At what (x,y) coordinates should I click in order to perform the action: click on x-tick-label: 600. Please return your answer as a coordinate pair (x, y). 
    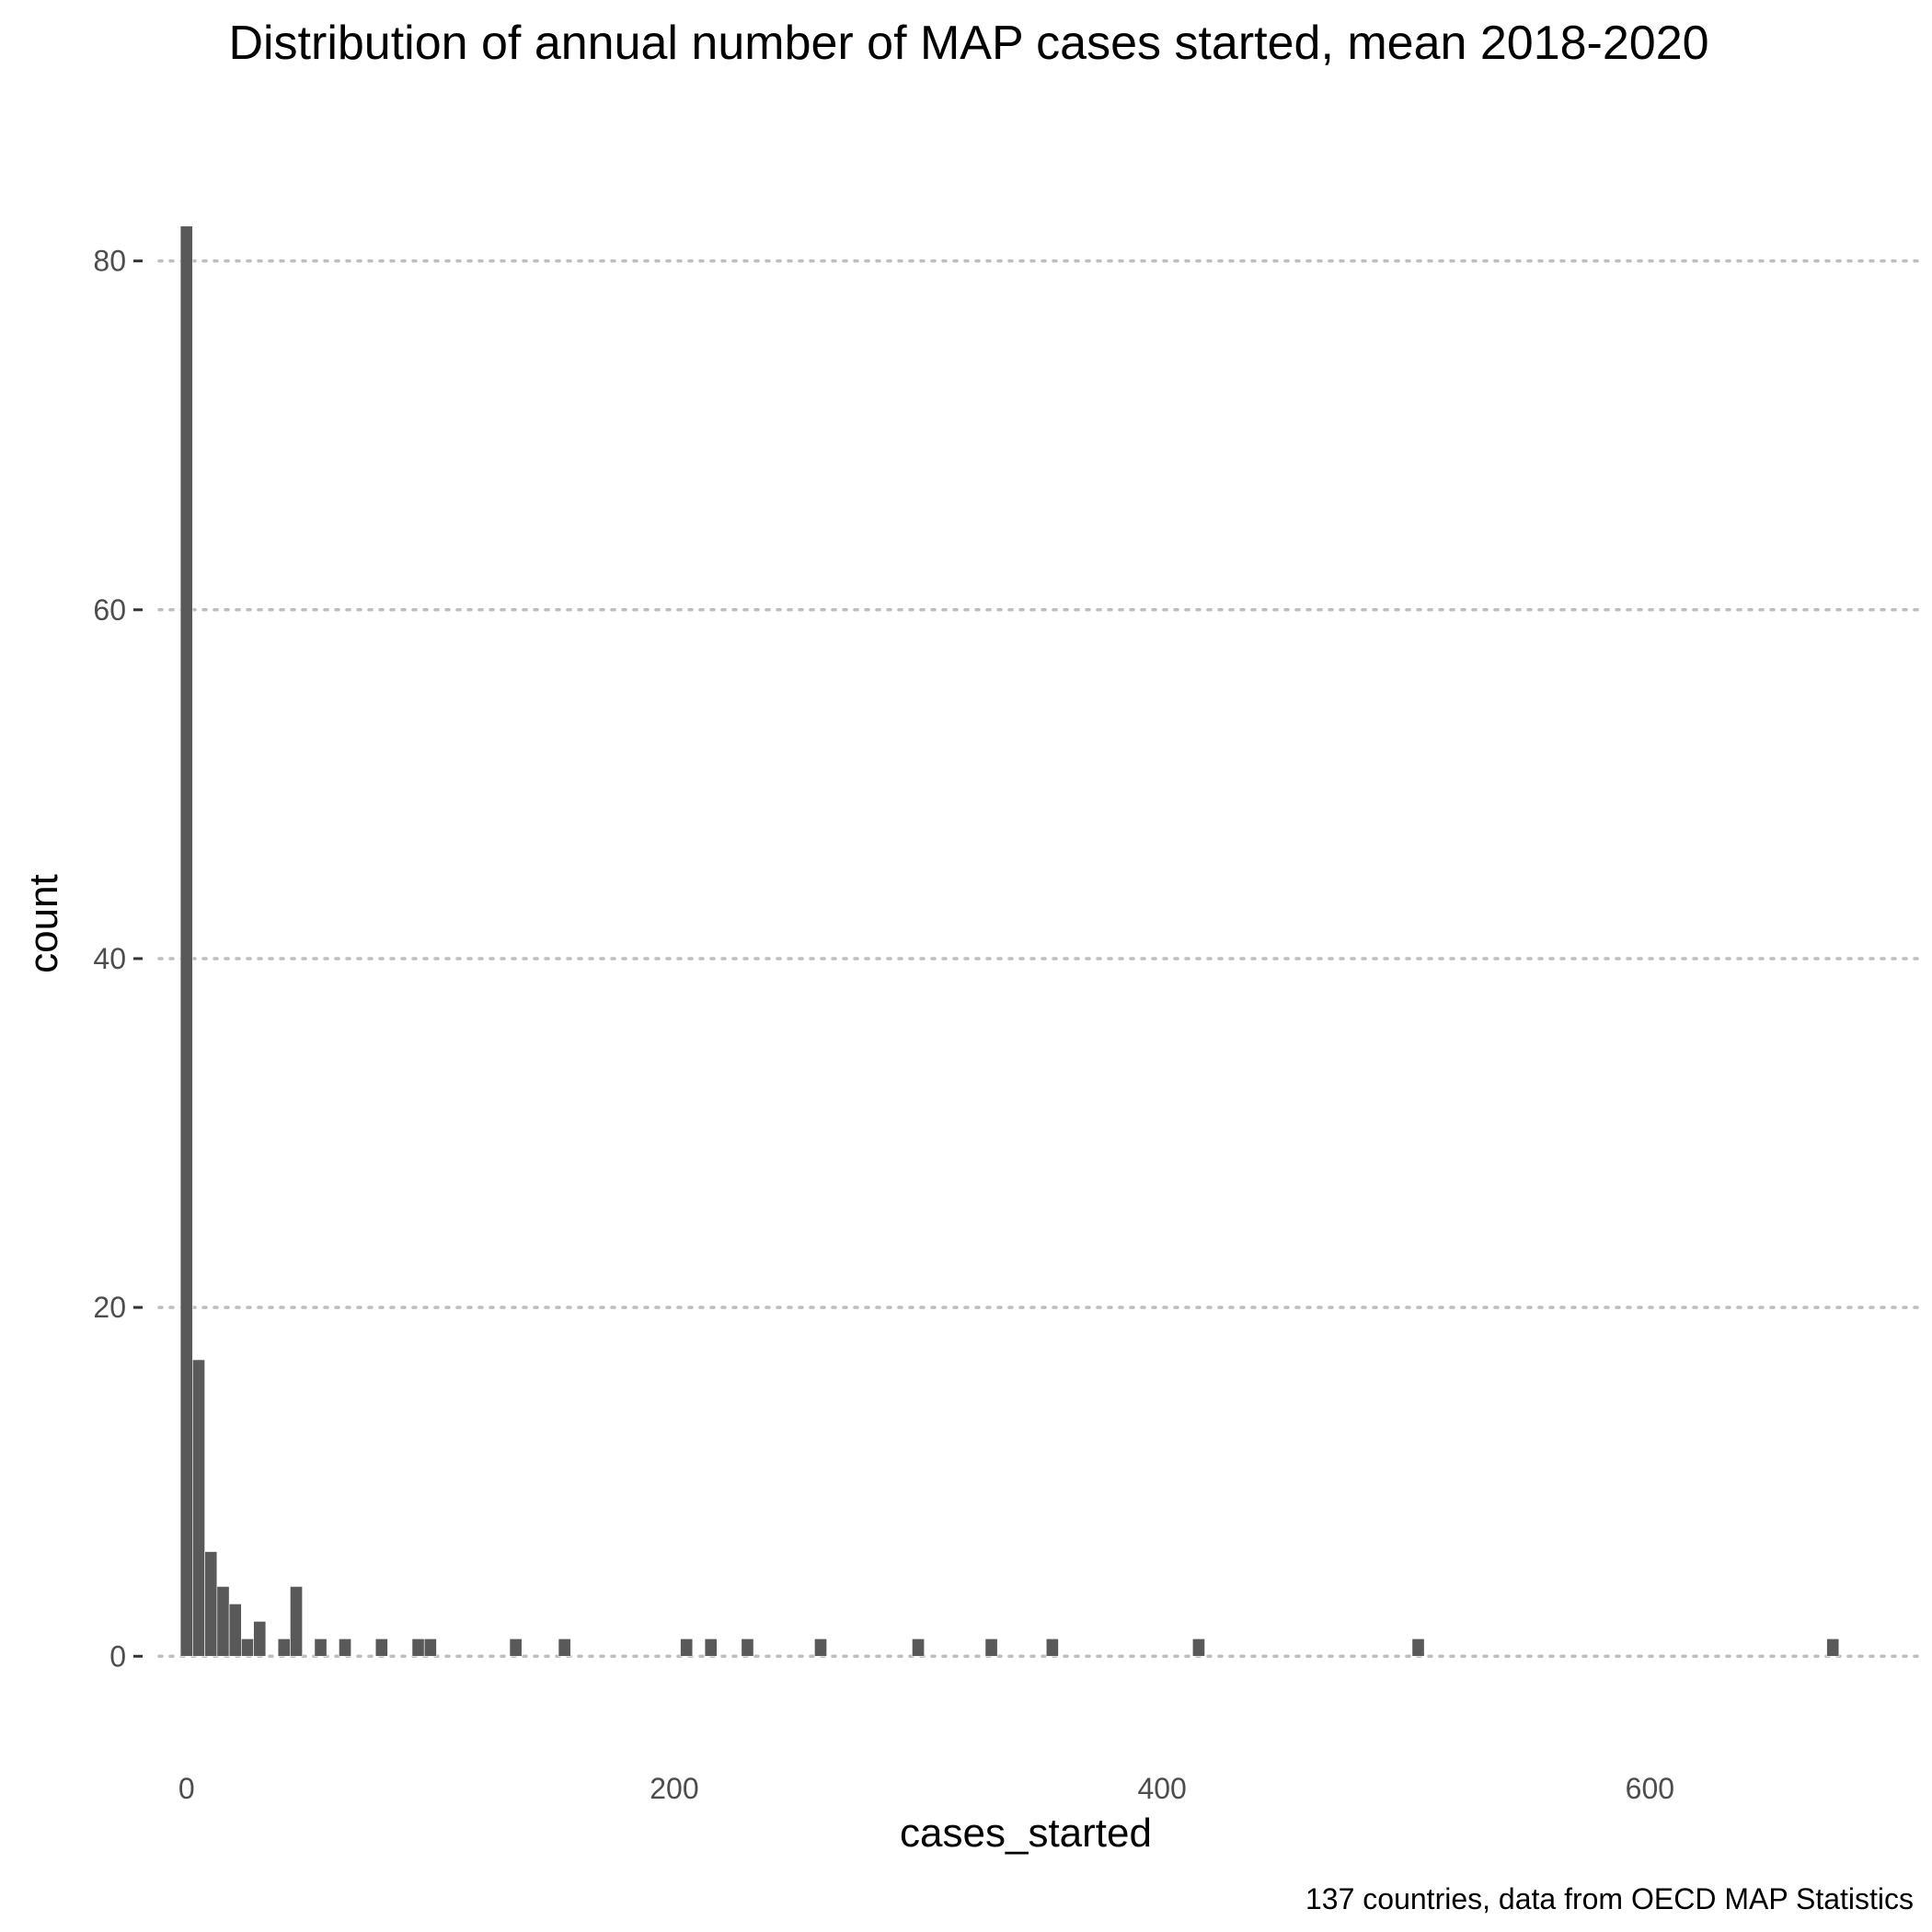
    Looking at the image, I should click on (1650, 1788).